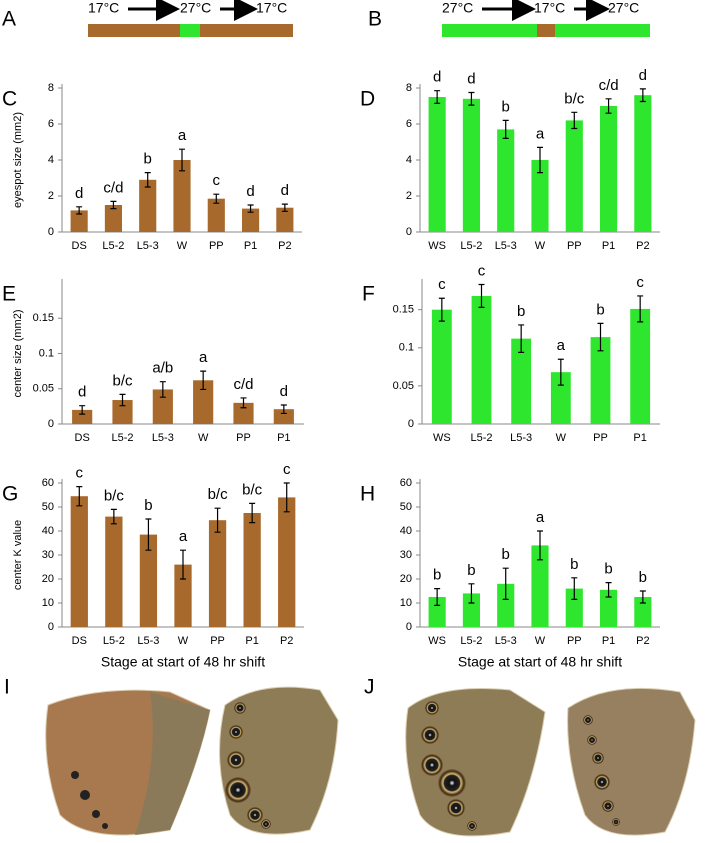 This screenshot has height=843, width=709. What do you see at coordinates (369, 687) in the screenshot?
I see `panel-label: J` at bounding box center [369, 687].